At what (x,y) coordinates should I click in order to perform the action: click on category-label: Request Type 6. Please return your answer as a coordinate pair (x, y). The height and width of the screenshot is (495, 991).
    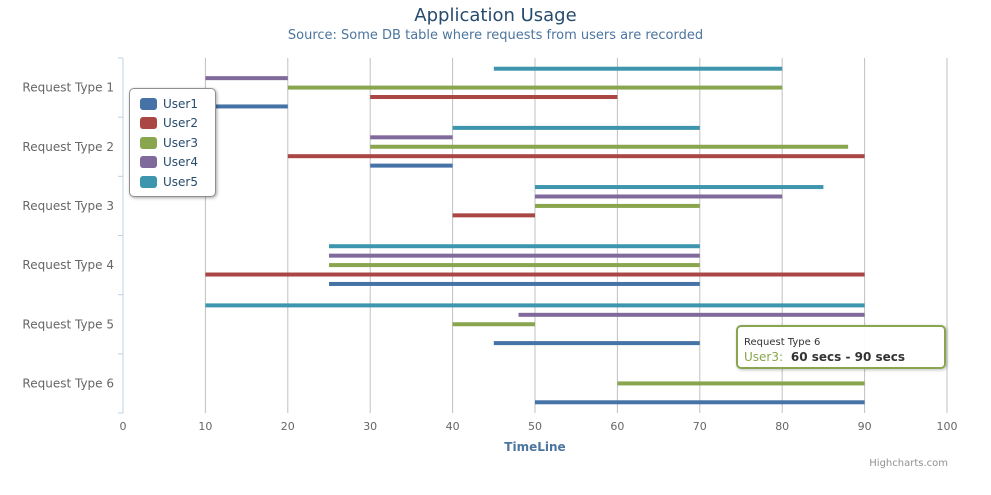
    Looking at the image, I should click on (68, 383).